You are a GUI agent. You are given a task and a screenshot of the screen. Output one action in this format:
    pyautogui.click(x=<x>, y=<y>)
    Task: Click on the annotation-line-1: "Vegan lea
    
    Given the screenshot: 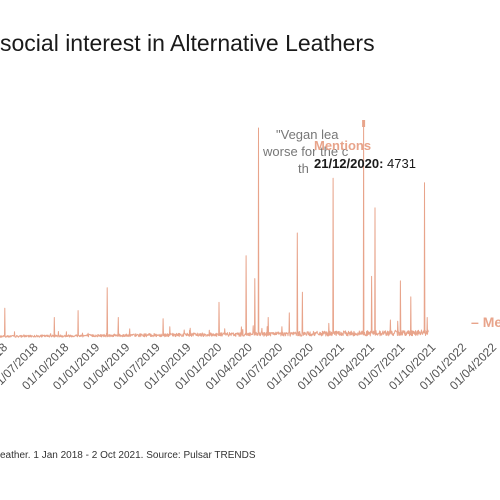 What is the action you would take?
    pyautogui.click(x=307, y=134)
    